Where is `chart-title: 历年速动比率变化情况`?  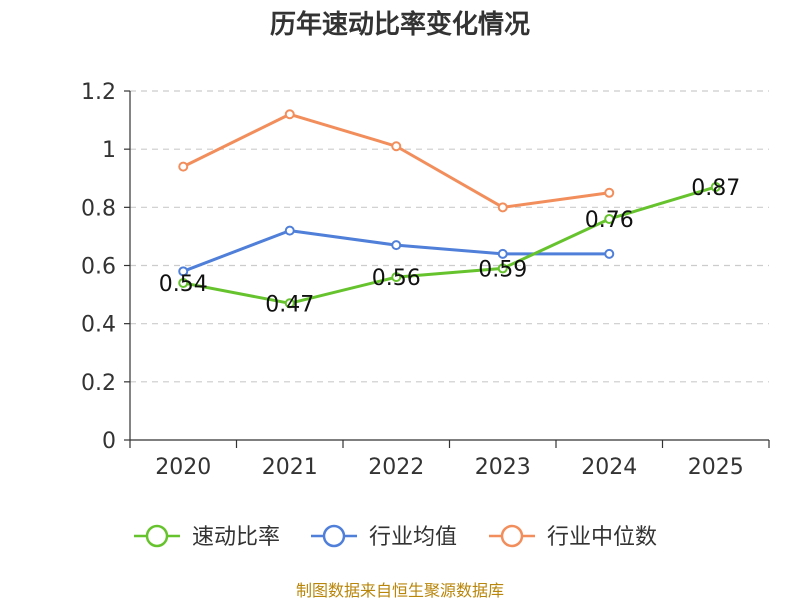 chart-title: 历年速动比率变化情况 is located at coordinates (400, 24).